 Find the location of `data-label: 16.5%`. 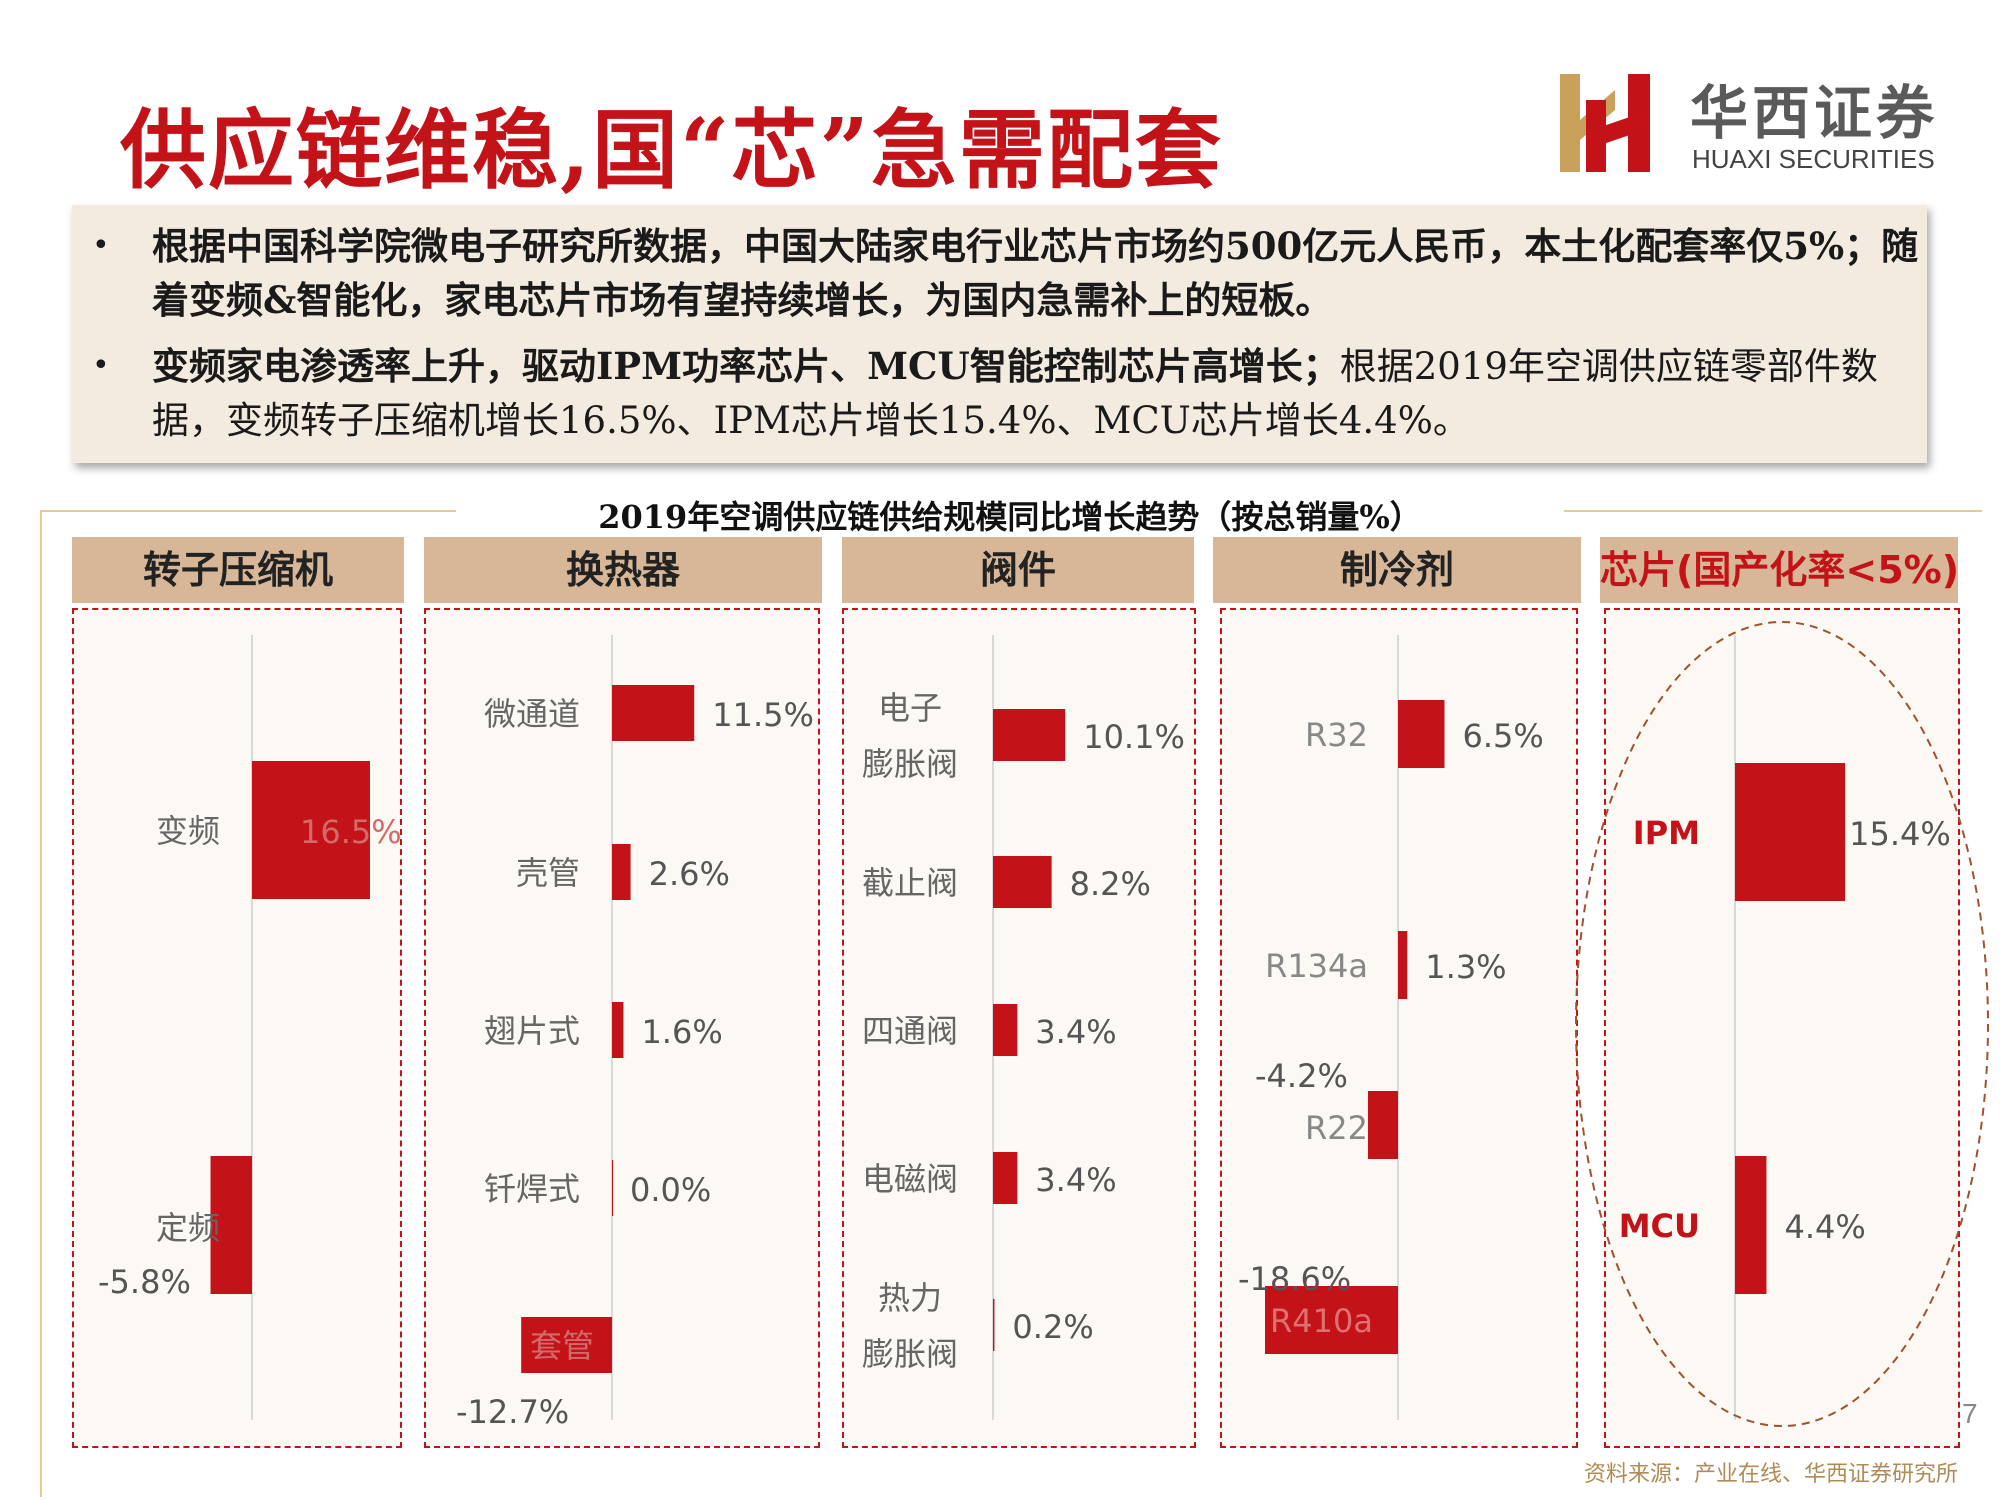

data-label: 16.5% is located at coordinates (351, 832).